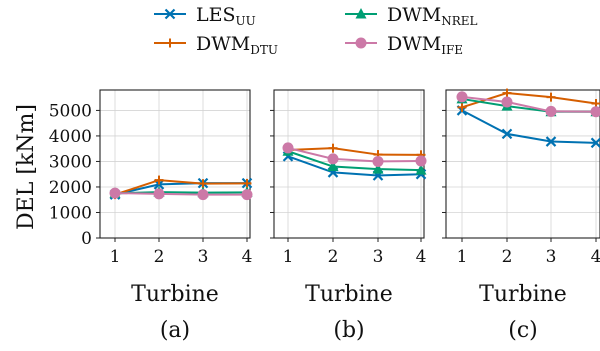  Describe the element at coordinates (70, 137) in the screenshot. I see `y-tick-label: 4000` at that location.